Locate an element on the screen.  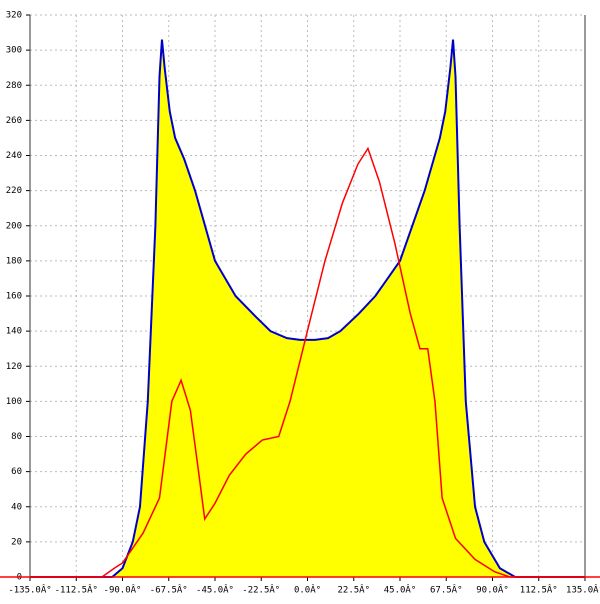
x-tick-label: 22.5Â° is located at coordinates (353, 590).